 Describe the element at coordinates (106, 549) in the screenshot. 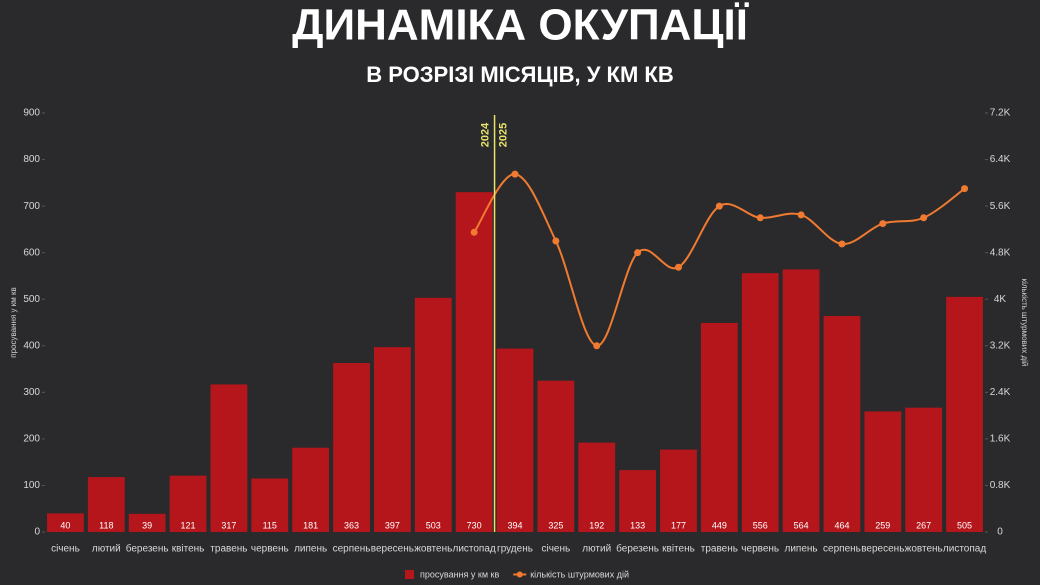

I see `x-tick-label: лютий` at that location.